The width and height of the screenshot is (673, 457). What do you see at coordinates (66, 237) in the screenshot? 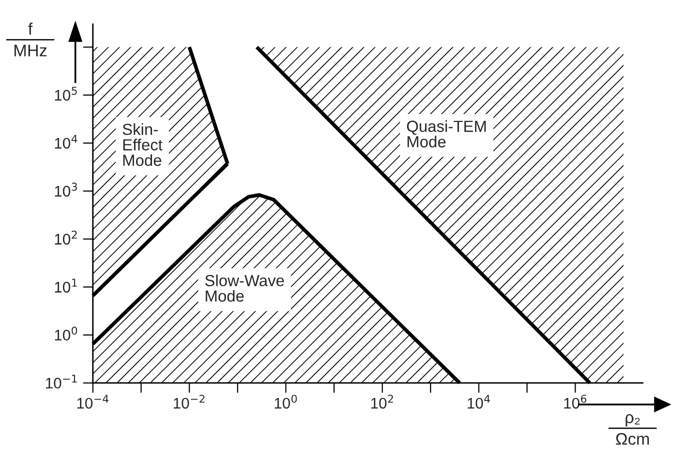
I see `y-tick-label: 10$^{2}$` at bounding box center [66, 237].